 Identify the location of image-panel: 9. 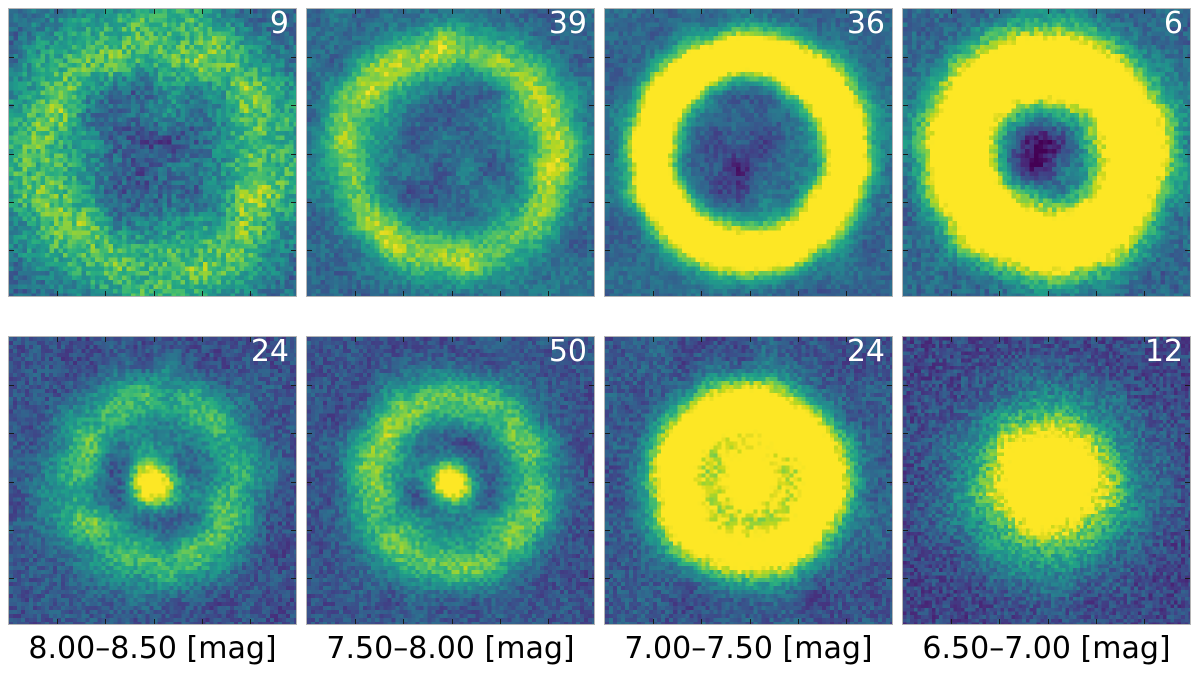
(152, 152).